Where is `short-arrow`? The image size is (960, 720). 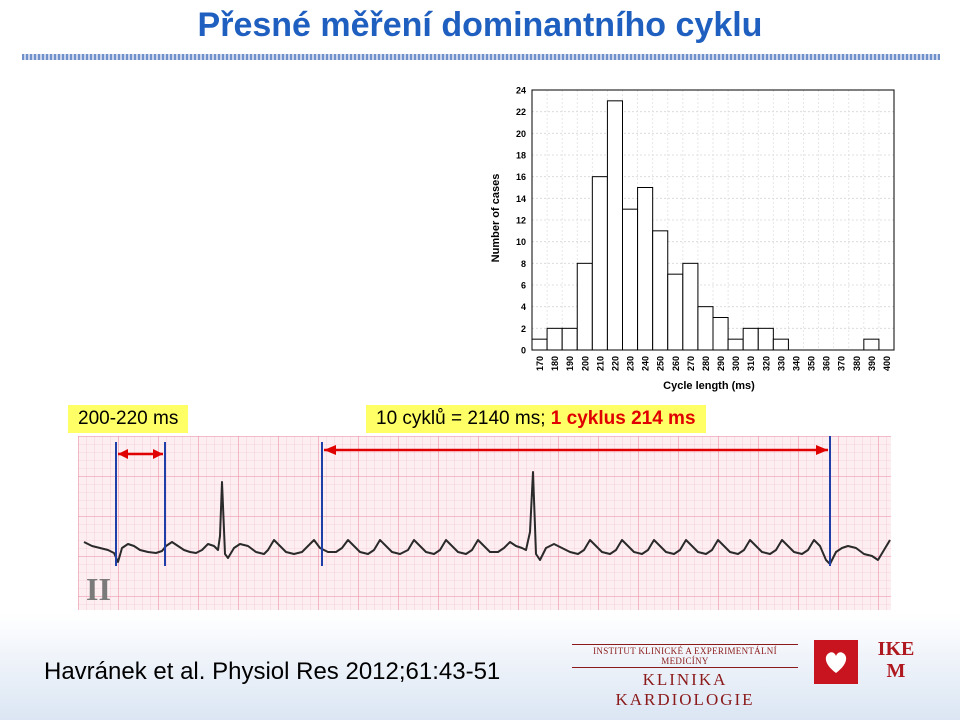
short-arrow is located at coordinates (140, 454).